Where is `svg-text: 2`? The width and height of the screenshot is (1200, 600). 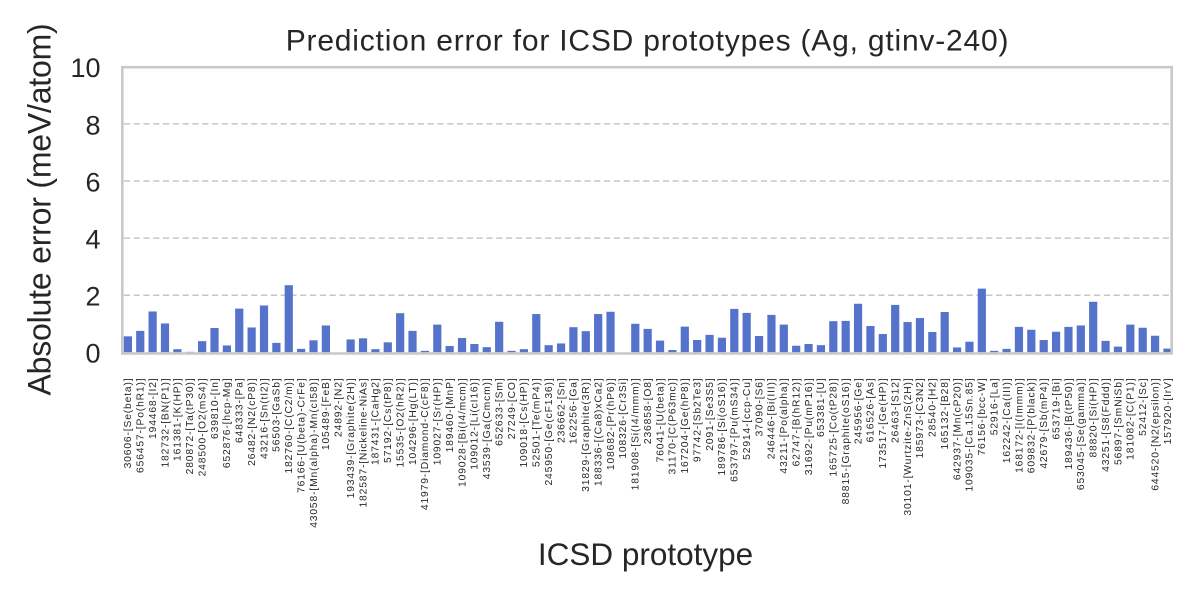
svg-text: 2 is located at coordinates (92, 297).